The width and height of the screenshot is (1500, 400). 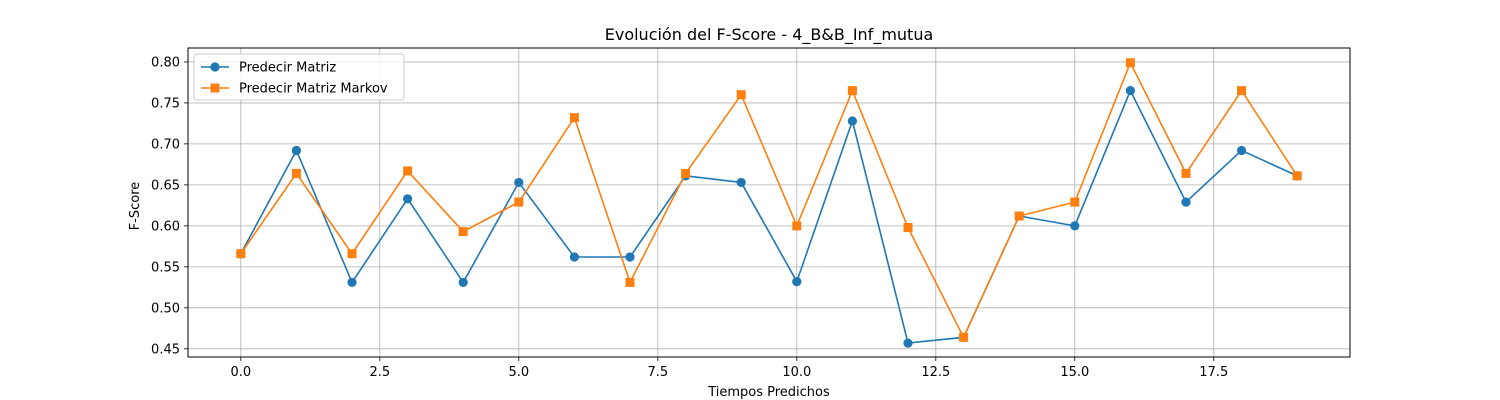 I want to click on x-tick-label: 12.5, so click(x=935, y=372).